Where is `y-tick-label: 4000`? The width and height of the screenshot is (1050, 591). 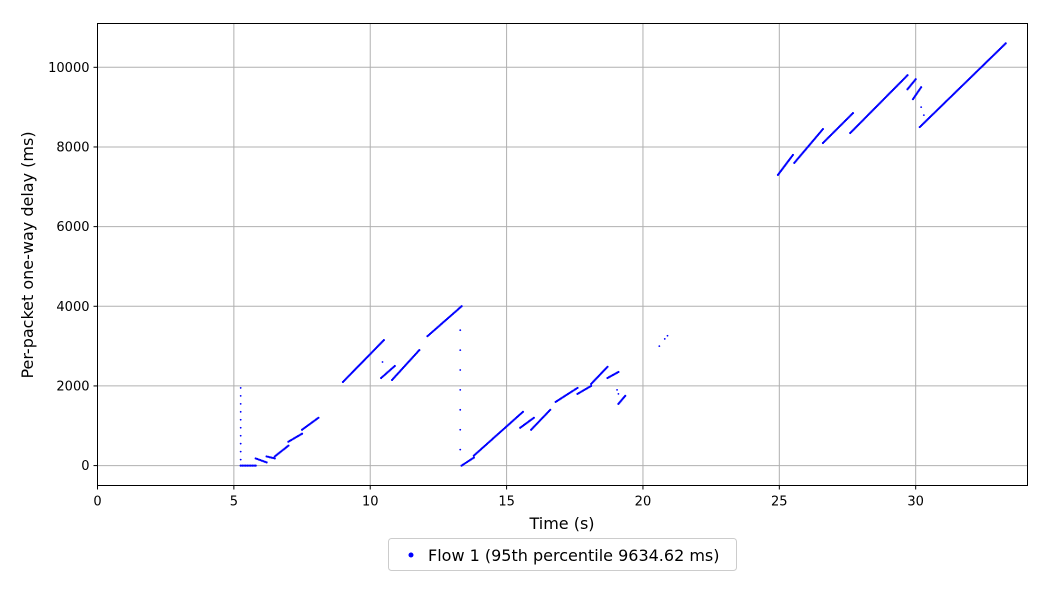
y-tick-label: 4000 is located at coordinates (72, 307).